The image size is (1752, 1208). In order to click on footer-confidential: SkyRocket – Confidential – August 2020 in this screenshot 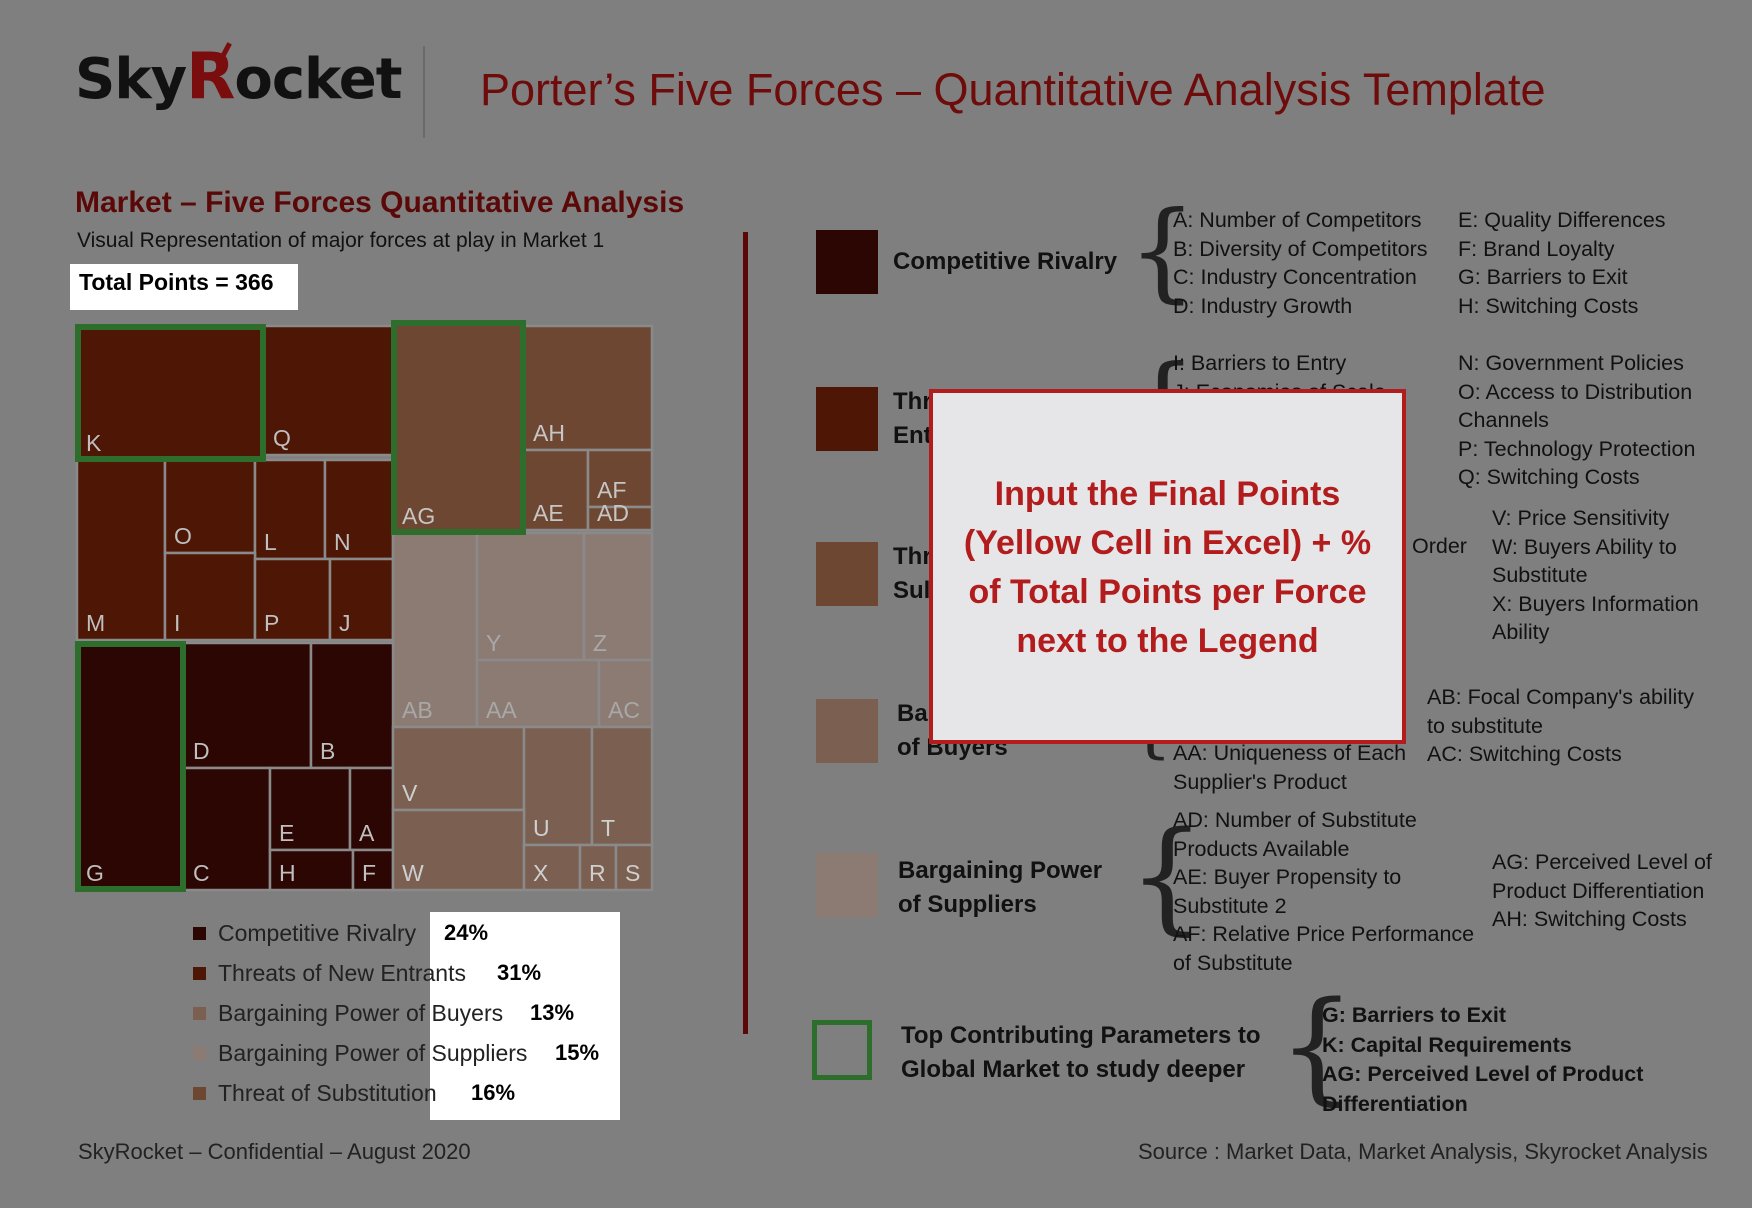, I will do `click(274, 1151)`.